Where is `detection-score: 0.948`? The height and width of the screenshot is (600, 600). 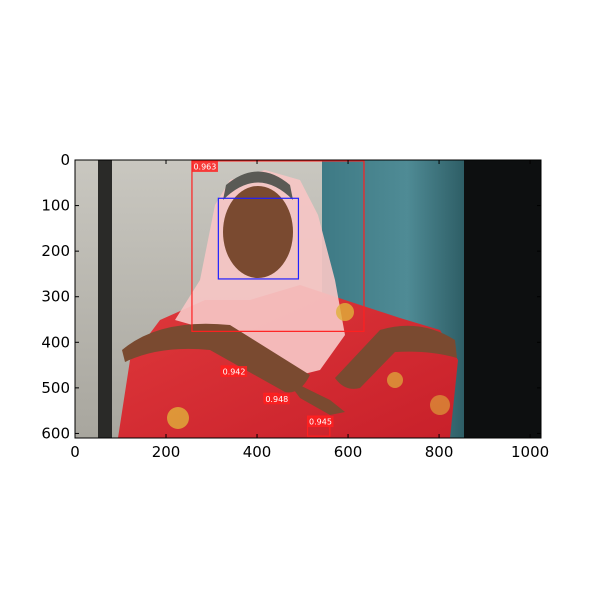 detection-score: 0.948 is located at coordinates (276, 399).